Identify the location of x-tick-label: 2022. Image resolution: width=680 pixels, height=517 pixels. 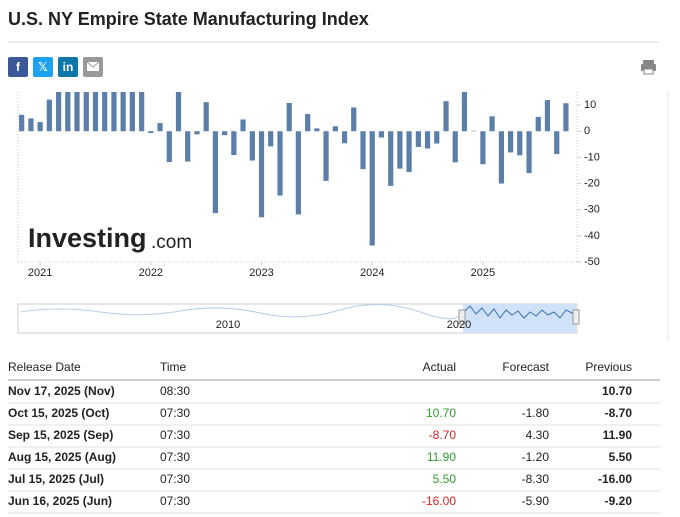
(151, 273).